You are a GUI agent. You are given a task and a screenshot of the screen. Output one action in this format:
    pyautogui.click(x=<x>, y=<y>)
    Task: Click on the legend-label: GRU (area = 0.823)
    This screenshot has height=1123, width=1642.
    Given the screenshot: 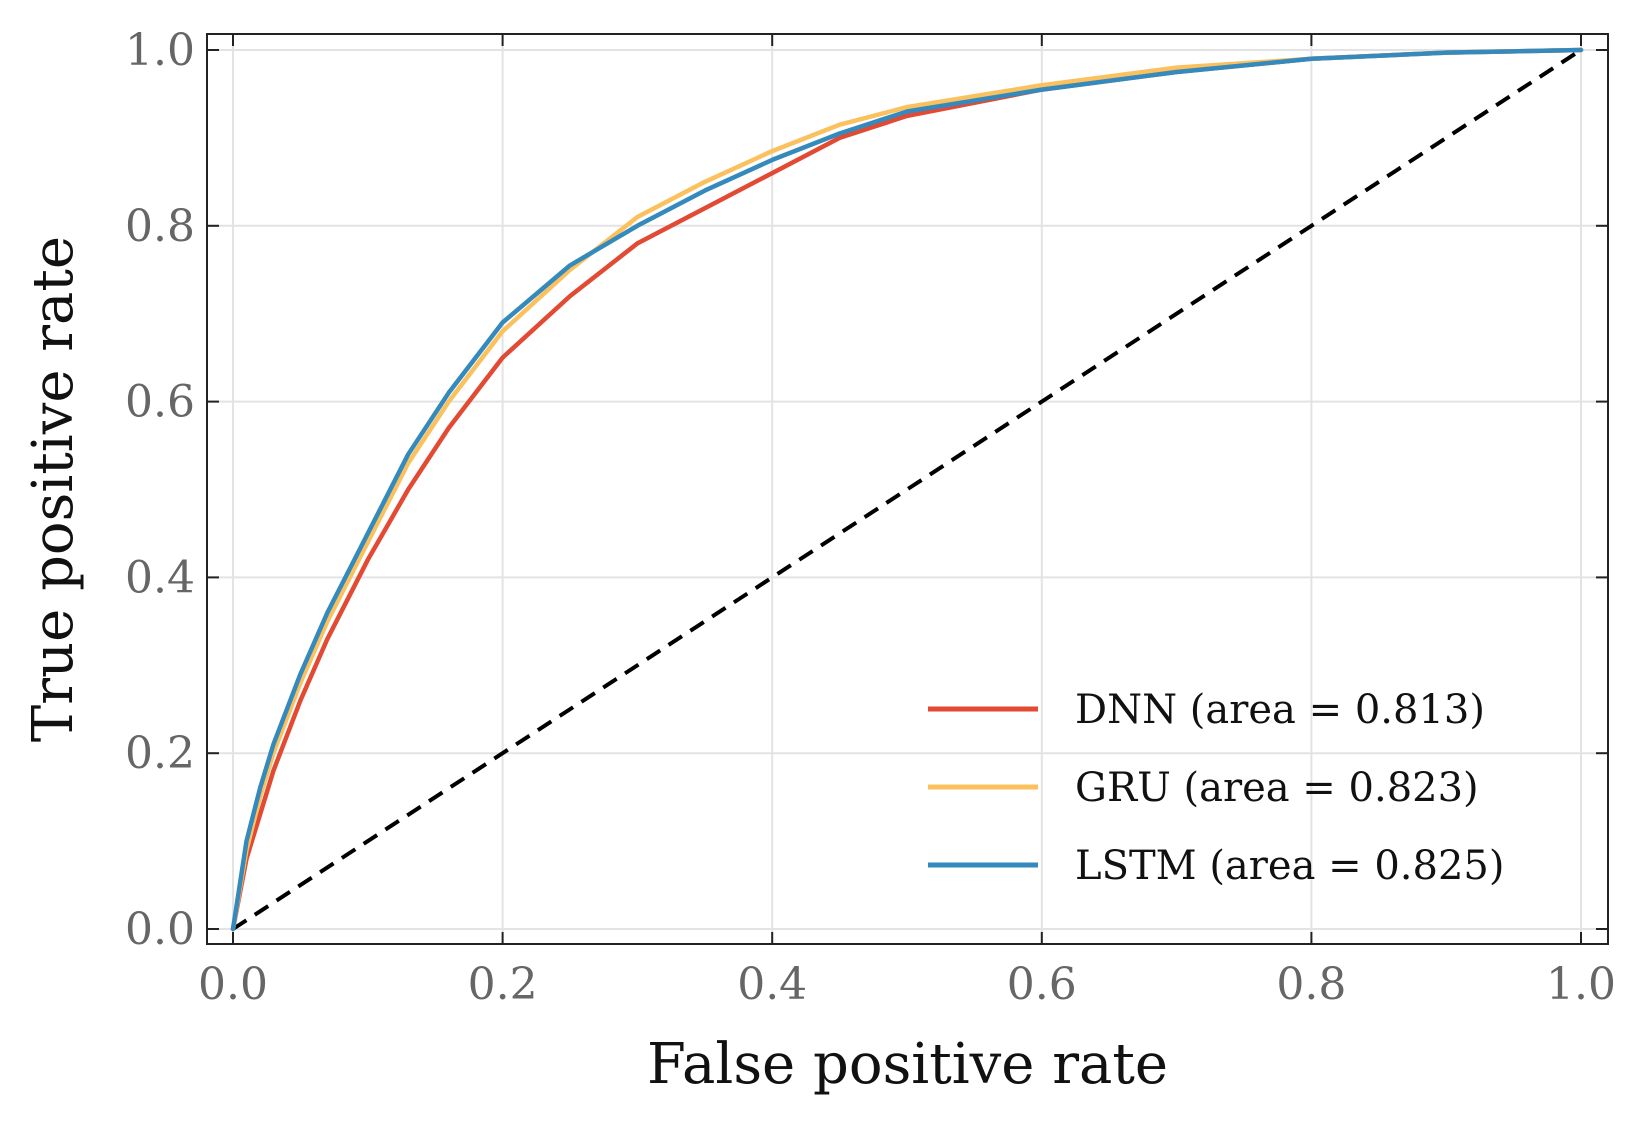 What is the action you would take?
    pyautogui.click(x=1277, y=788)
    